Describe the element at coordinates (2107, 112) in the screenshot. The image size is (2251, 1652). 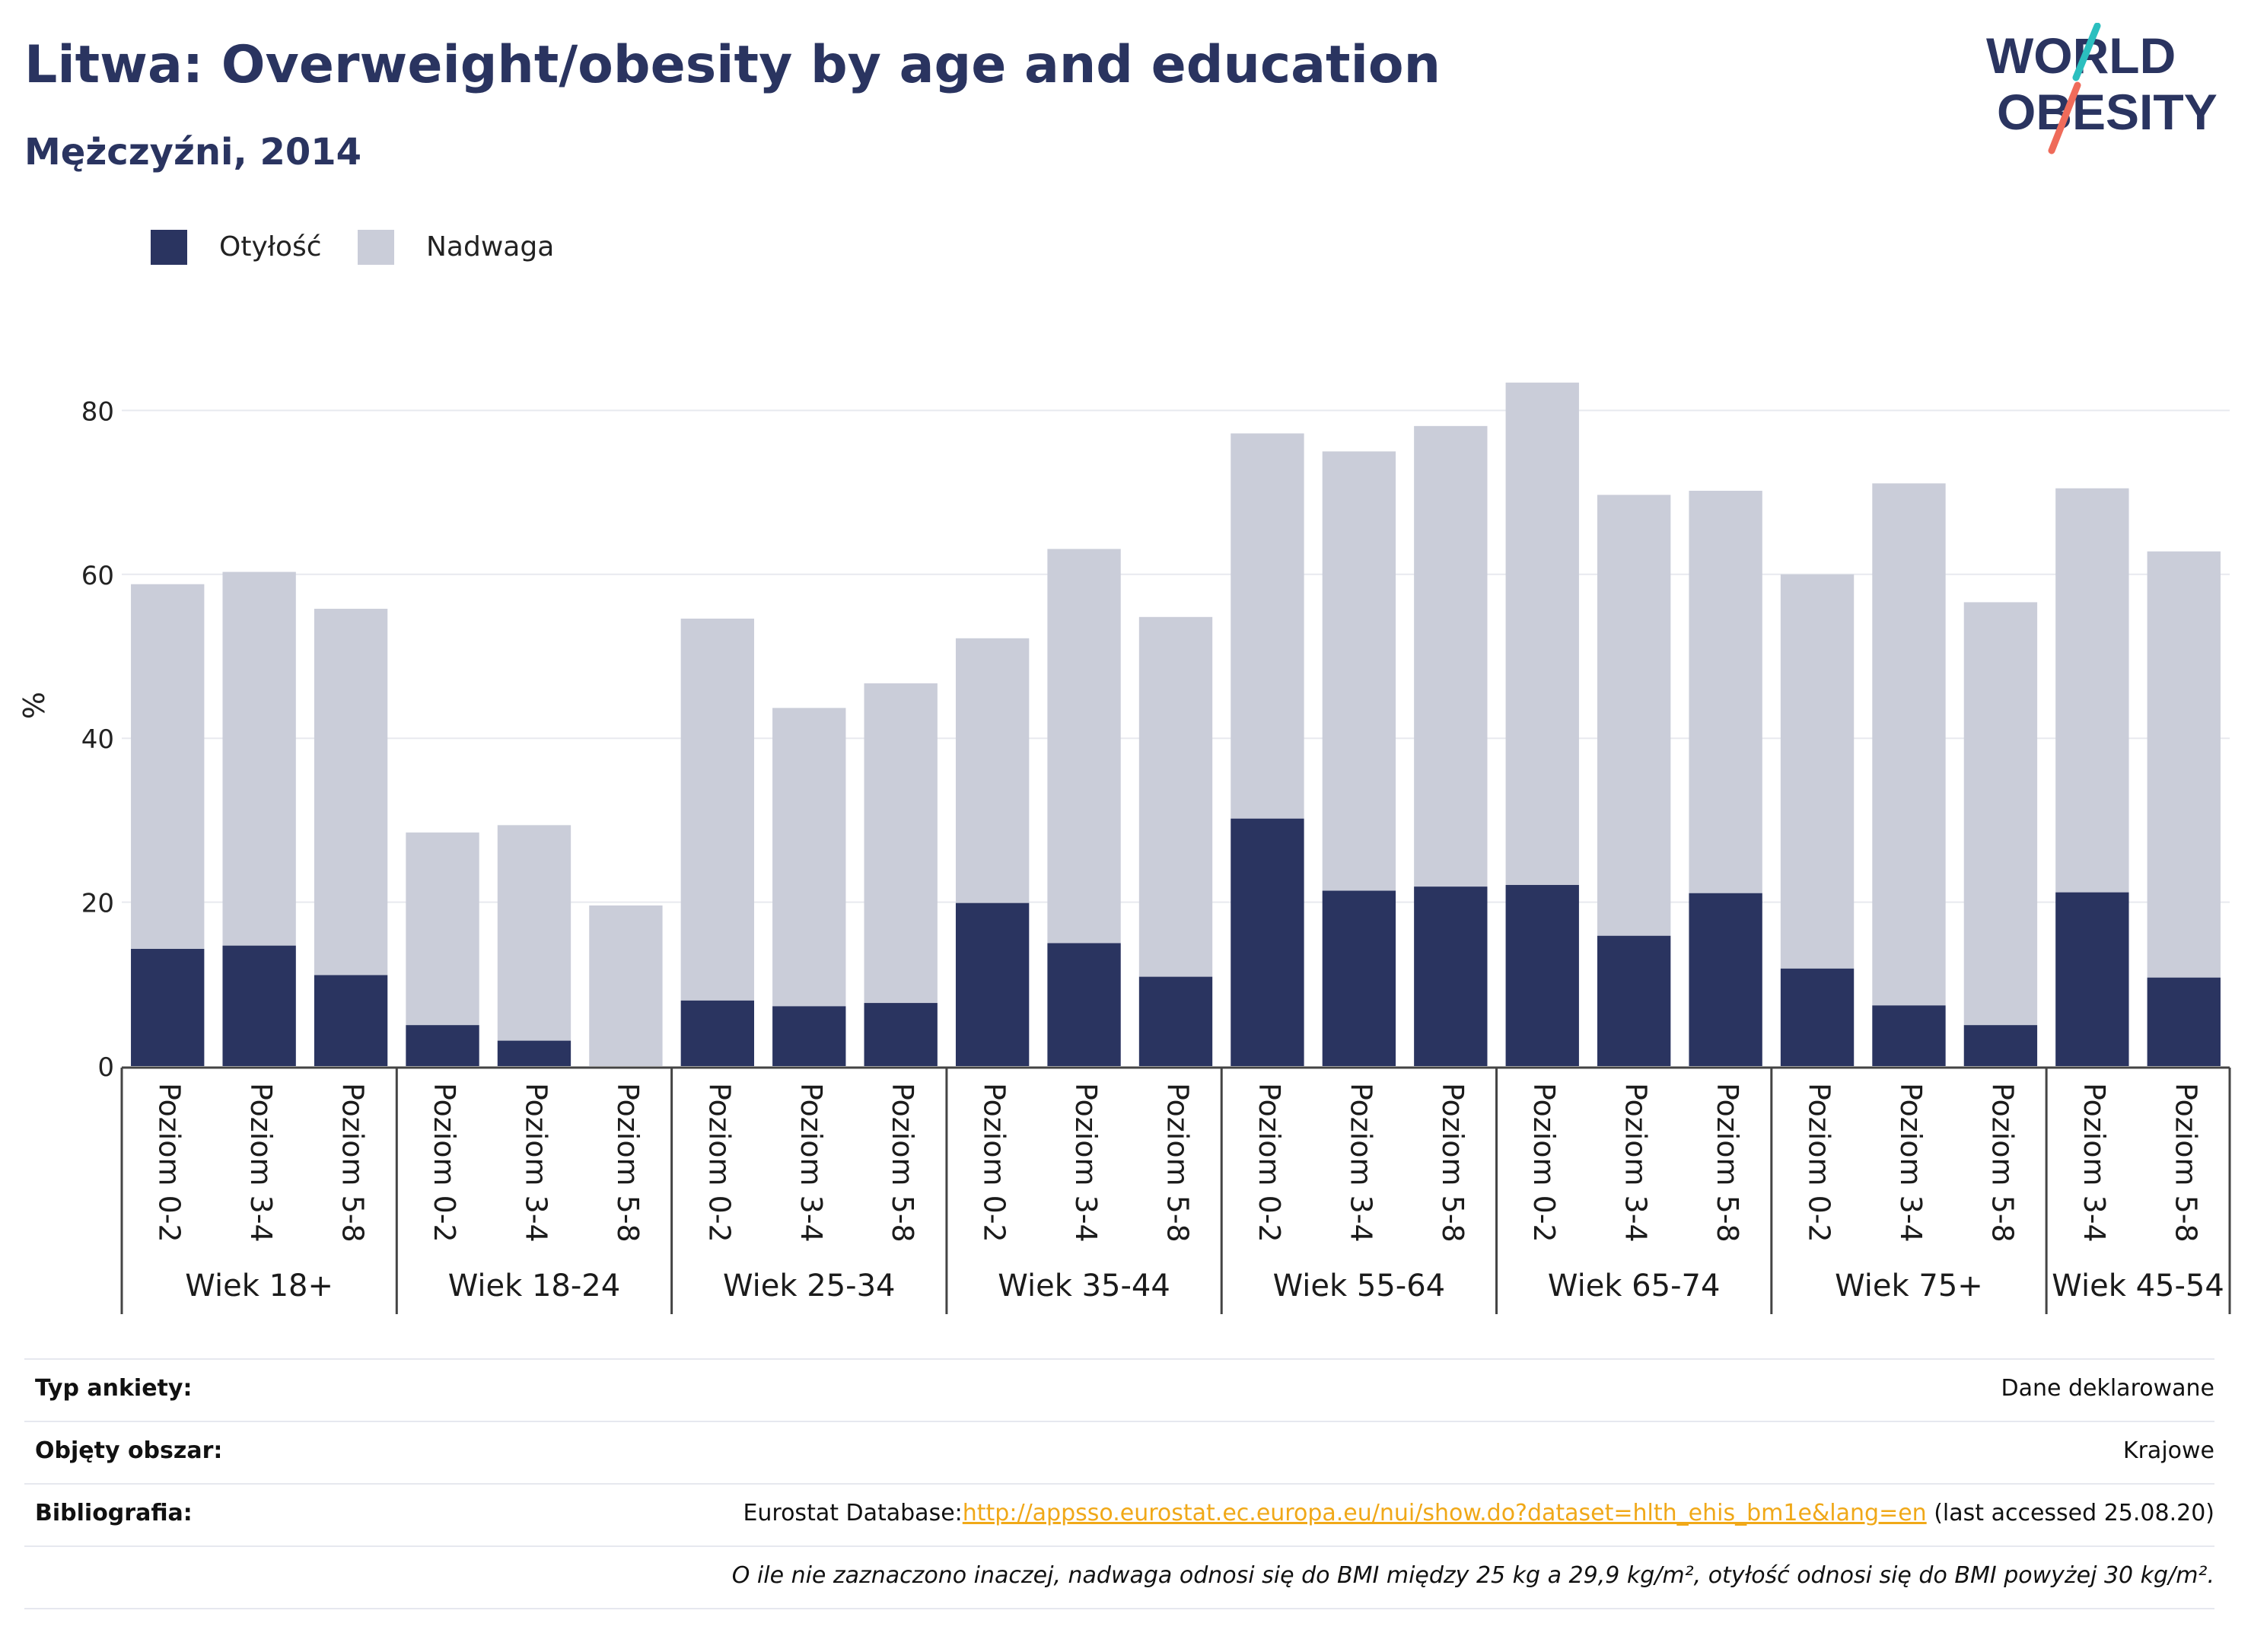
I see `logo-line2: OBESITY` at that location.